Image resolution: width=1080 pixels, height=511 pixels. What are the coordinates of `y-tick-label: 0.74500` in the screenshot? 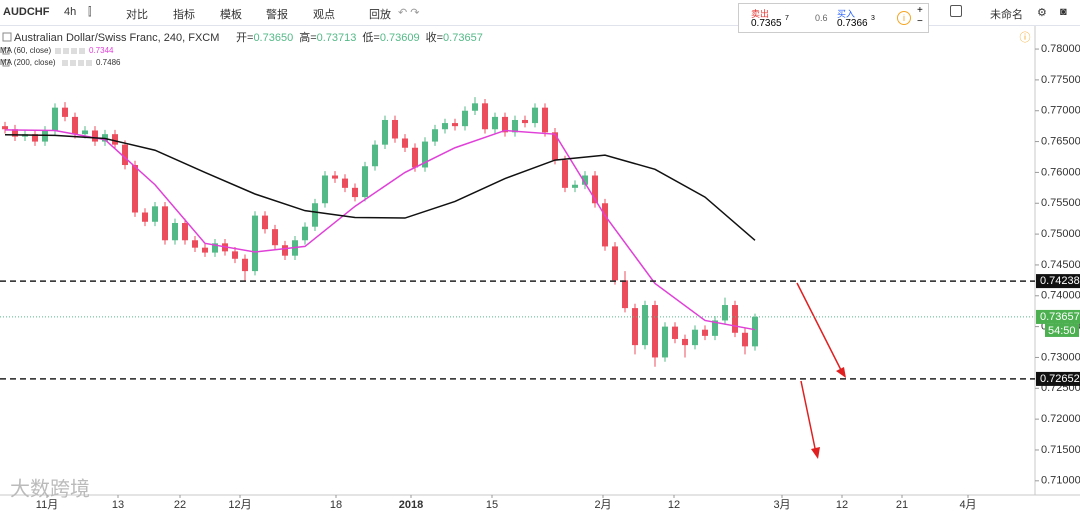 It's located at (1060, 265).